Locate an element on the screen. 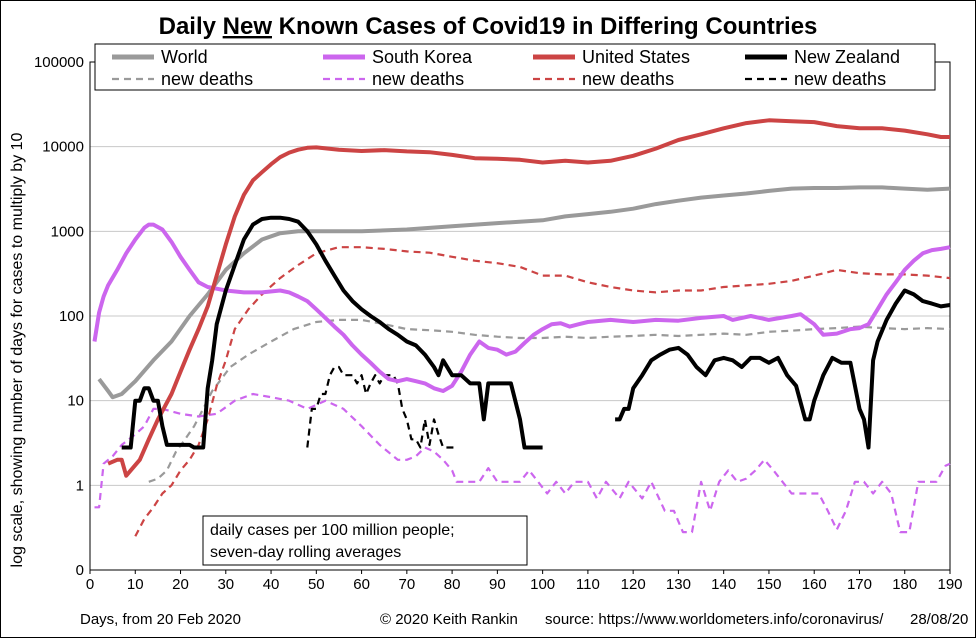  title-underlined-word: New is located at coordinates (248, 26).